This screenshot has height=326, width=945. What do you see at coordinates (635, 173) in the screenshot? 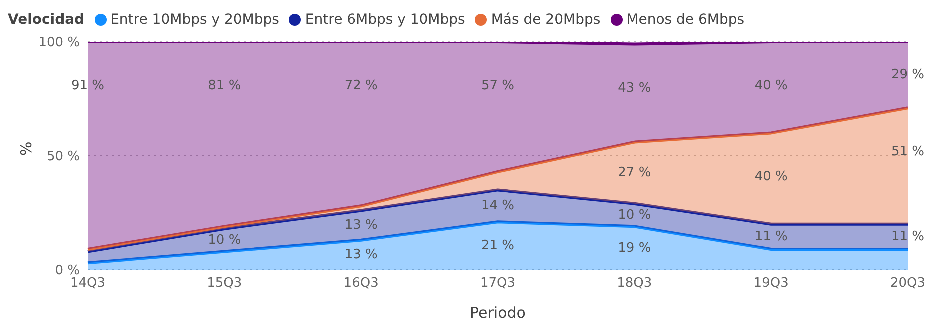
I see `data-label: 27 %` at bounding box center [635, 173].